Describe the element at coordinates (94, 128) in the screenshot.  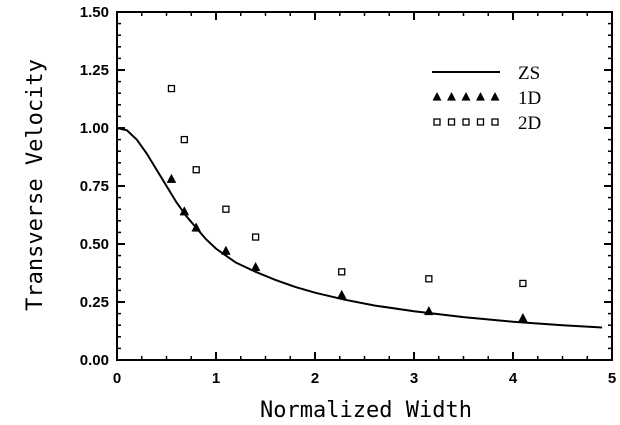
I see `y-tick-label: 1.00` at that location.